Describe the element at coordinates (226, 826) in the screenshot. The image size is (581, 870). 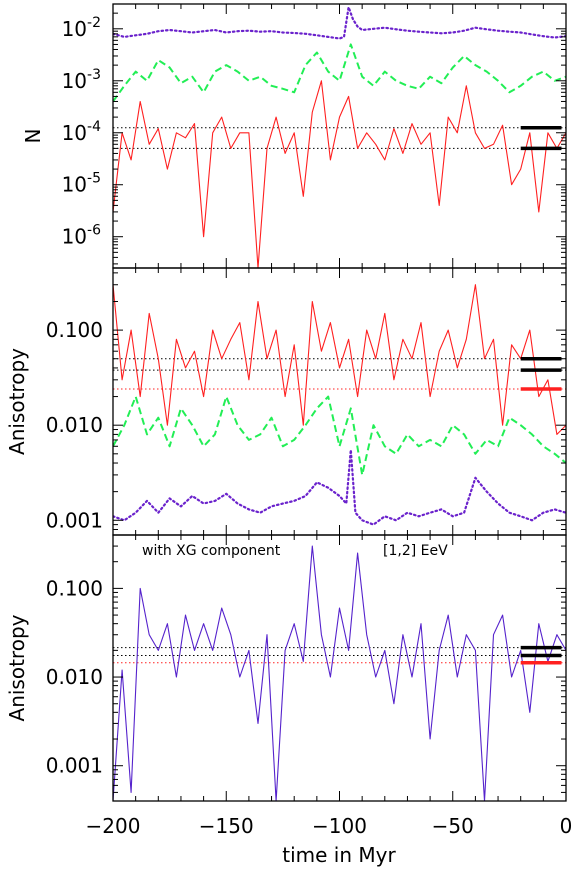
I see `x-tick-label: −150` at that location.